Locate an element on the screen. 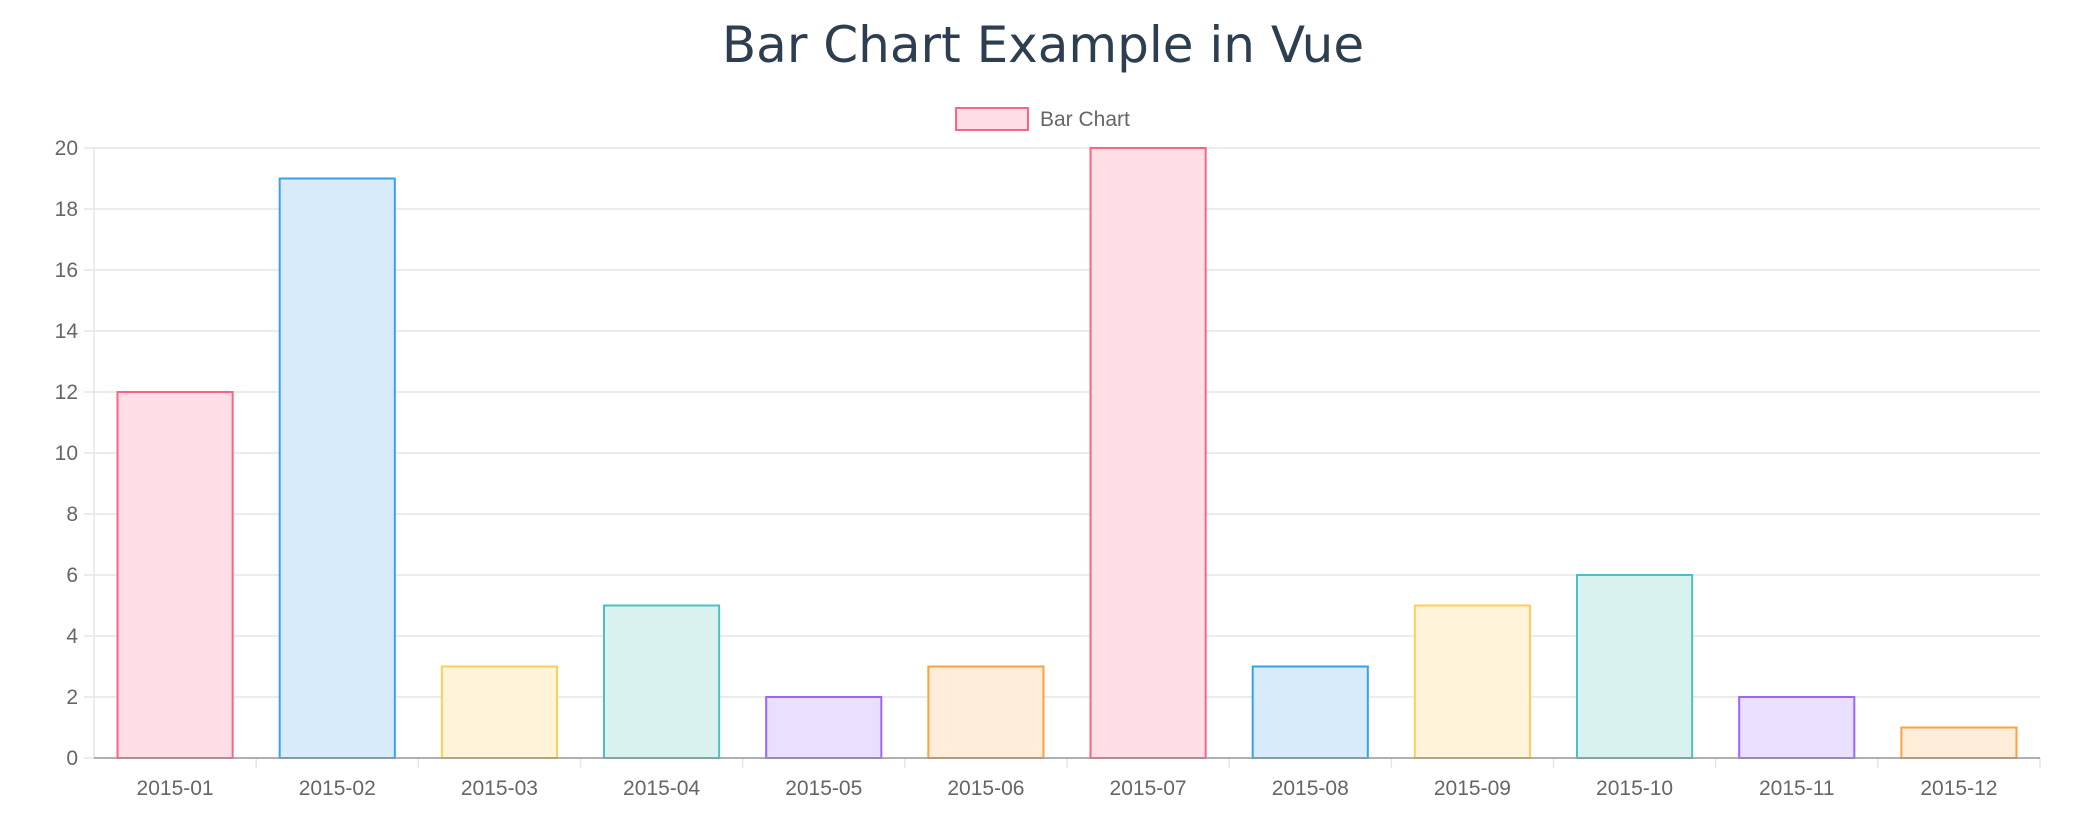 The image size is (2086, 830). y-tick-label: 8 is located at coordinates (72, 514).